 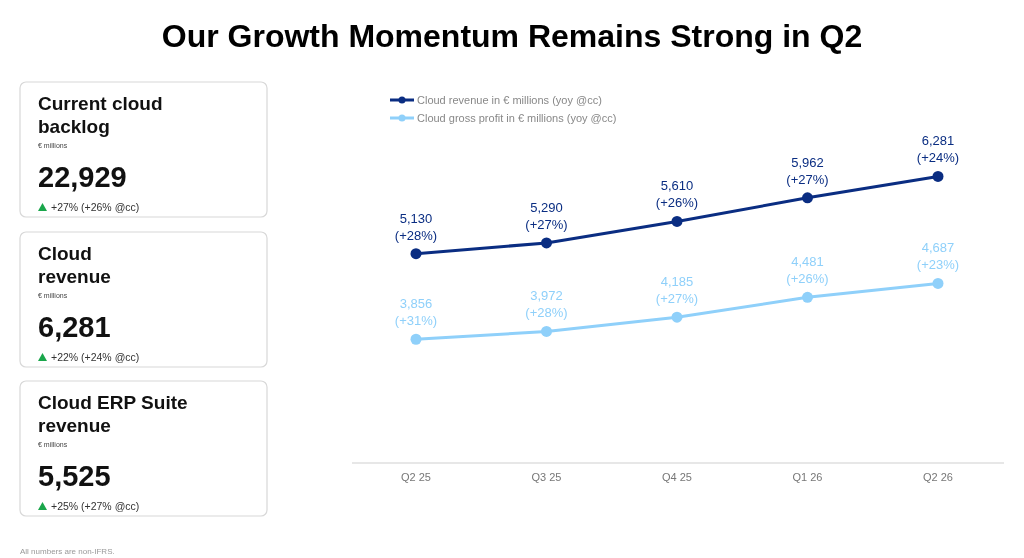 What do you see at coordinates (95, 506) in the screenshot?
I see `text: +25% (+27% @cc)` at bounding box center [95, 506].